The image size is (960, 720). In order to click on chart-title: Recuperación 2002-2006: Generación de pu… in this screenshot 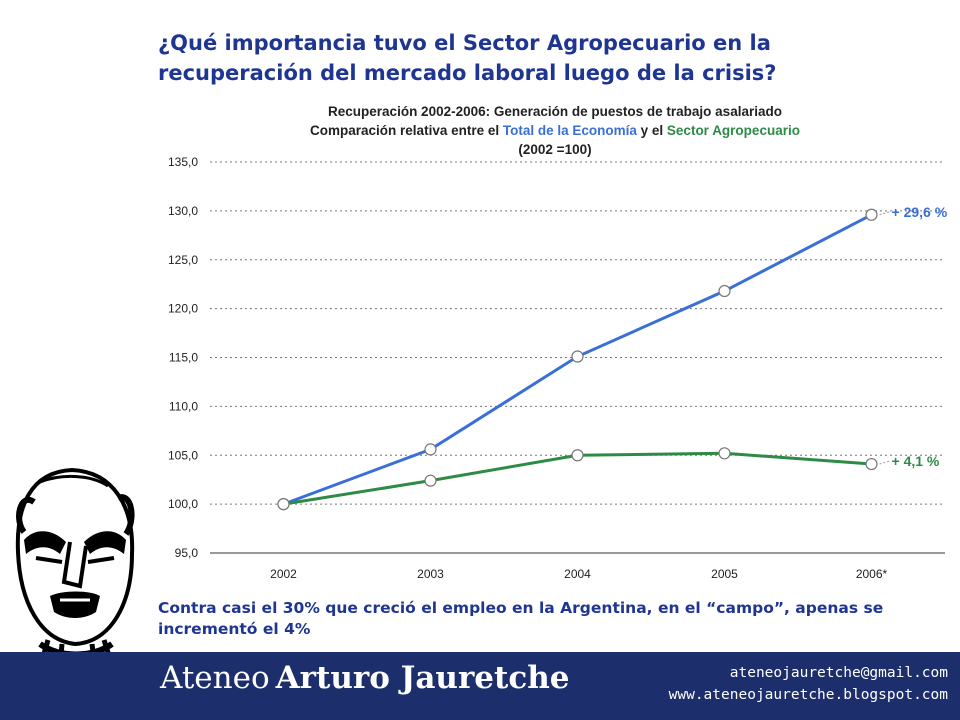, I will do `click(555, 111)`.